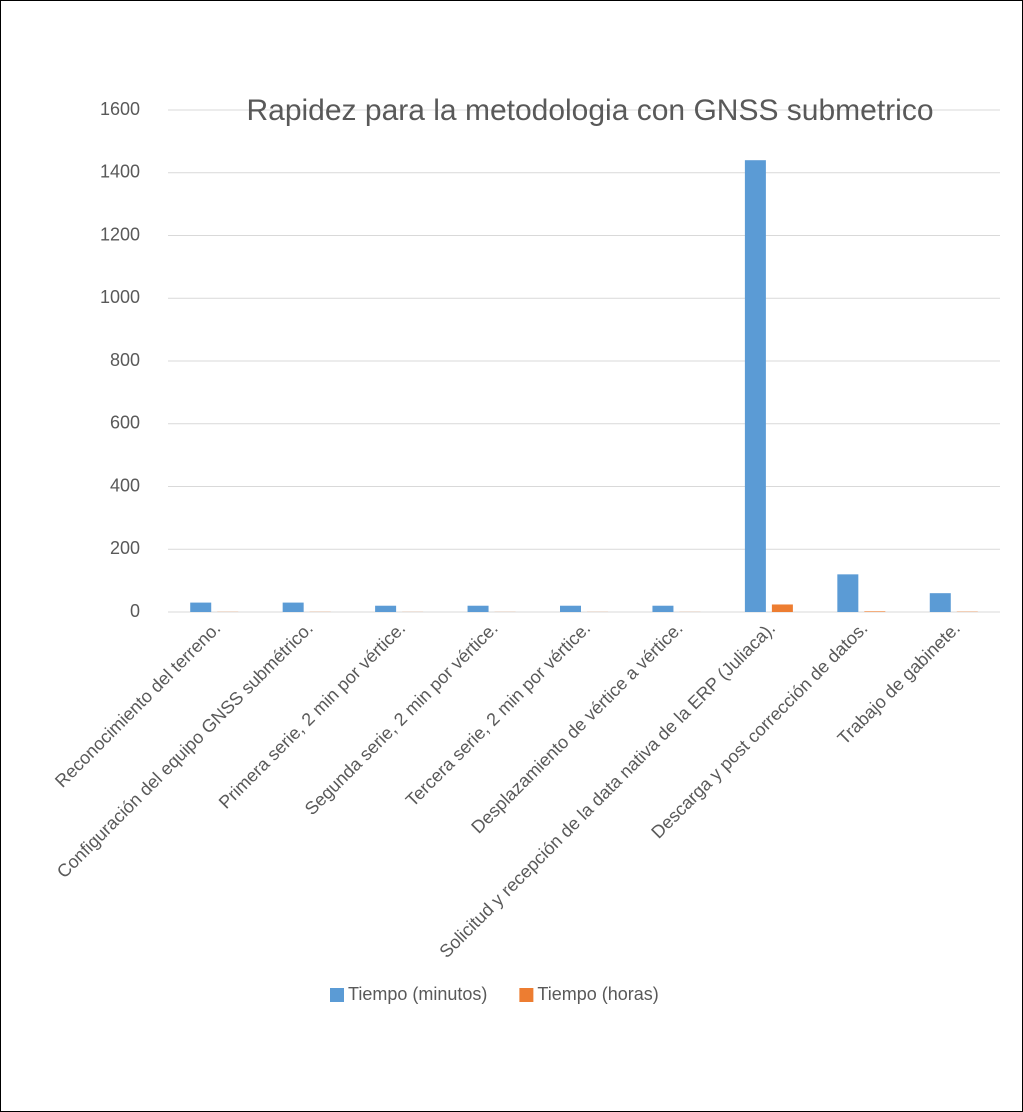  What do you see at coordinates (597, 994) in the screenshot?
I see `legend-label: Tiempo (horas)` at bounding box center [597, 994].